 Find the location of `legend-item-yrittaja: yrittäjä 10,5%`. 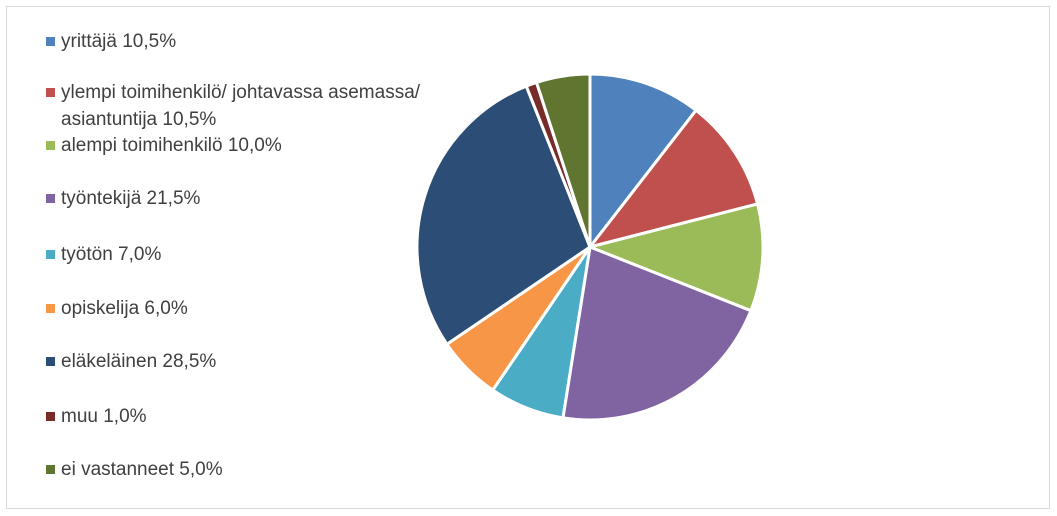

legend-item-yrittaja: yrittäjä 10,5% is located at coordinates (233, 41).